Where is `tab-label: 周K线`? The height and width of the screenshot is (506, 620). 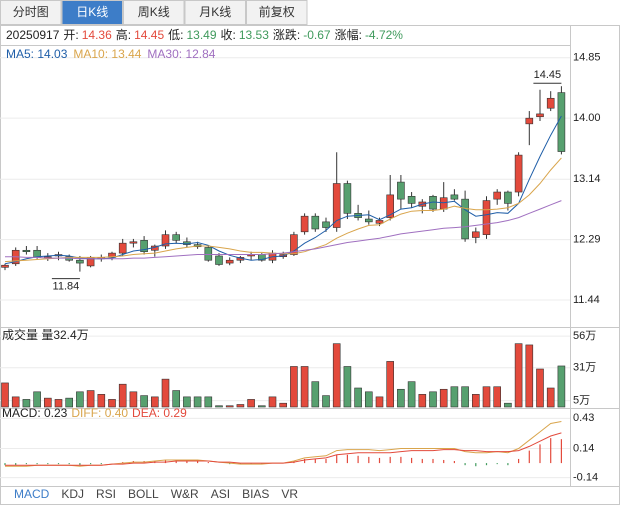
tab-label: 周K线 is located at coordinates (154, 12).